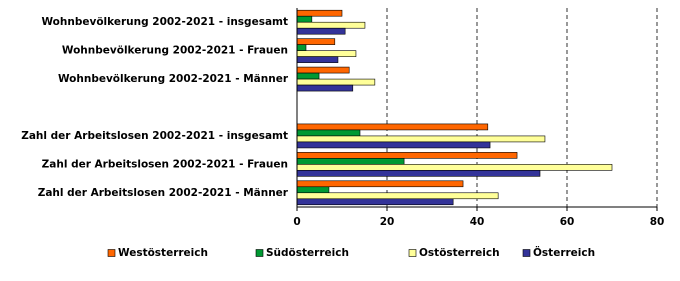 Image resolution: width=680 pixels, height=281 pixels. What do you see at coordinates (387, 222) in the screenshot?
I see `x-tick-label: 20` at bounding box center [387, 222].